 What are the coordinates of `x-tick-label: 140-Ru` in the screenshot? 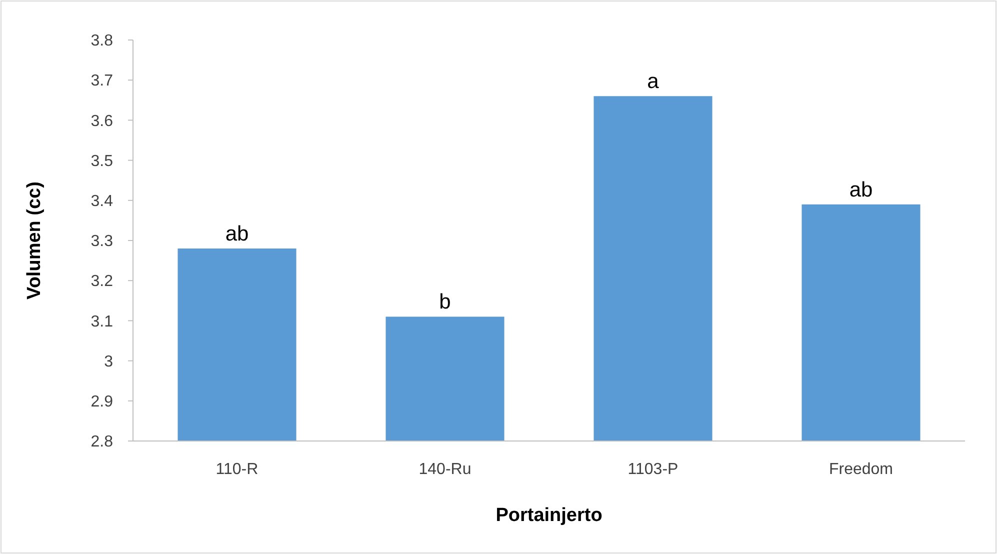 It's located at (445, 469).